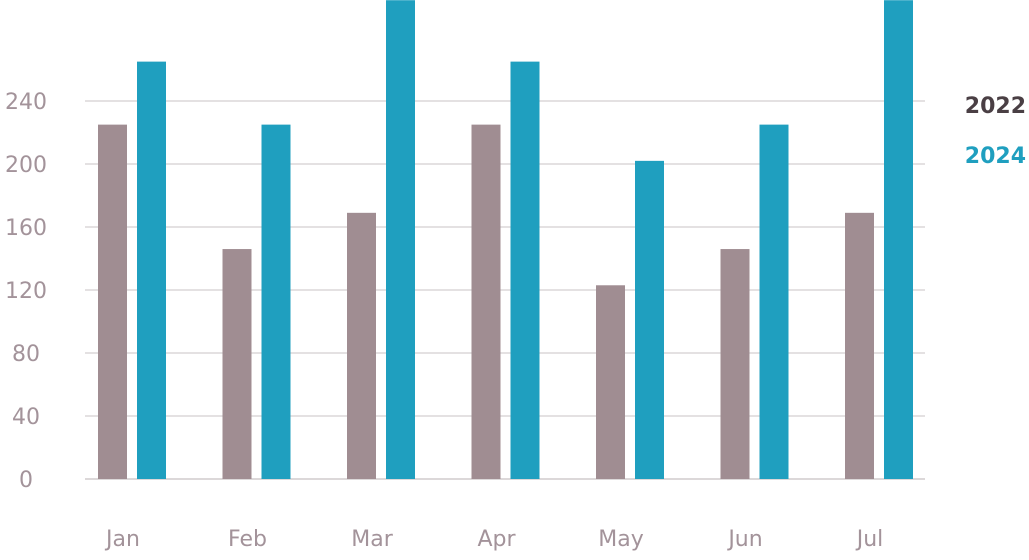  Describe the element at coordinates (995, 106) in the screenshot. I see `legend-item-2022: 2022` at that location.